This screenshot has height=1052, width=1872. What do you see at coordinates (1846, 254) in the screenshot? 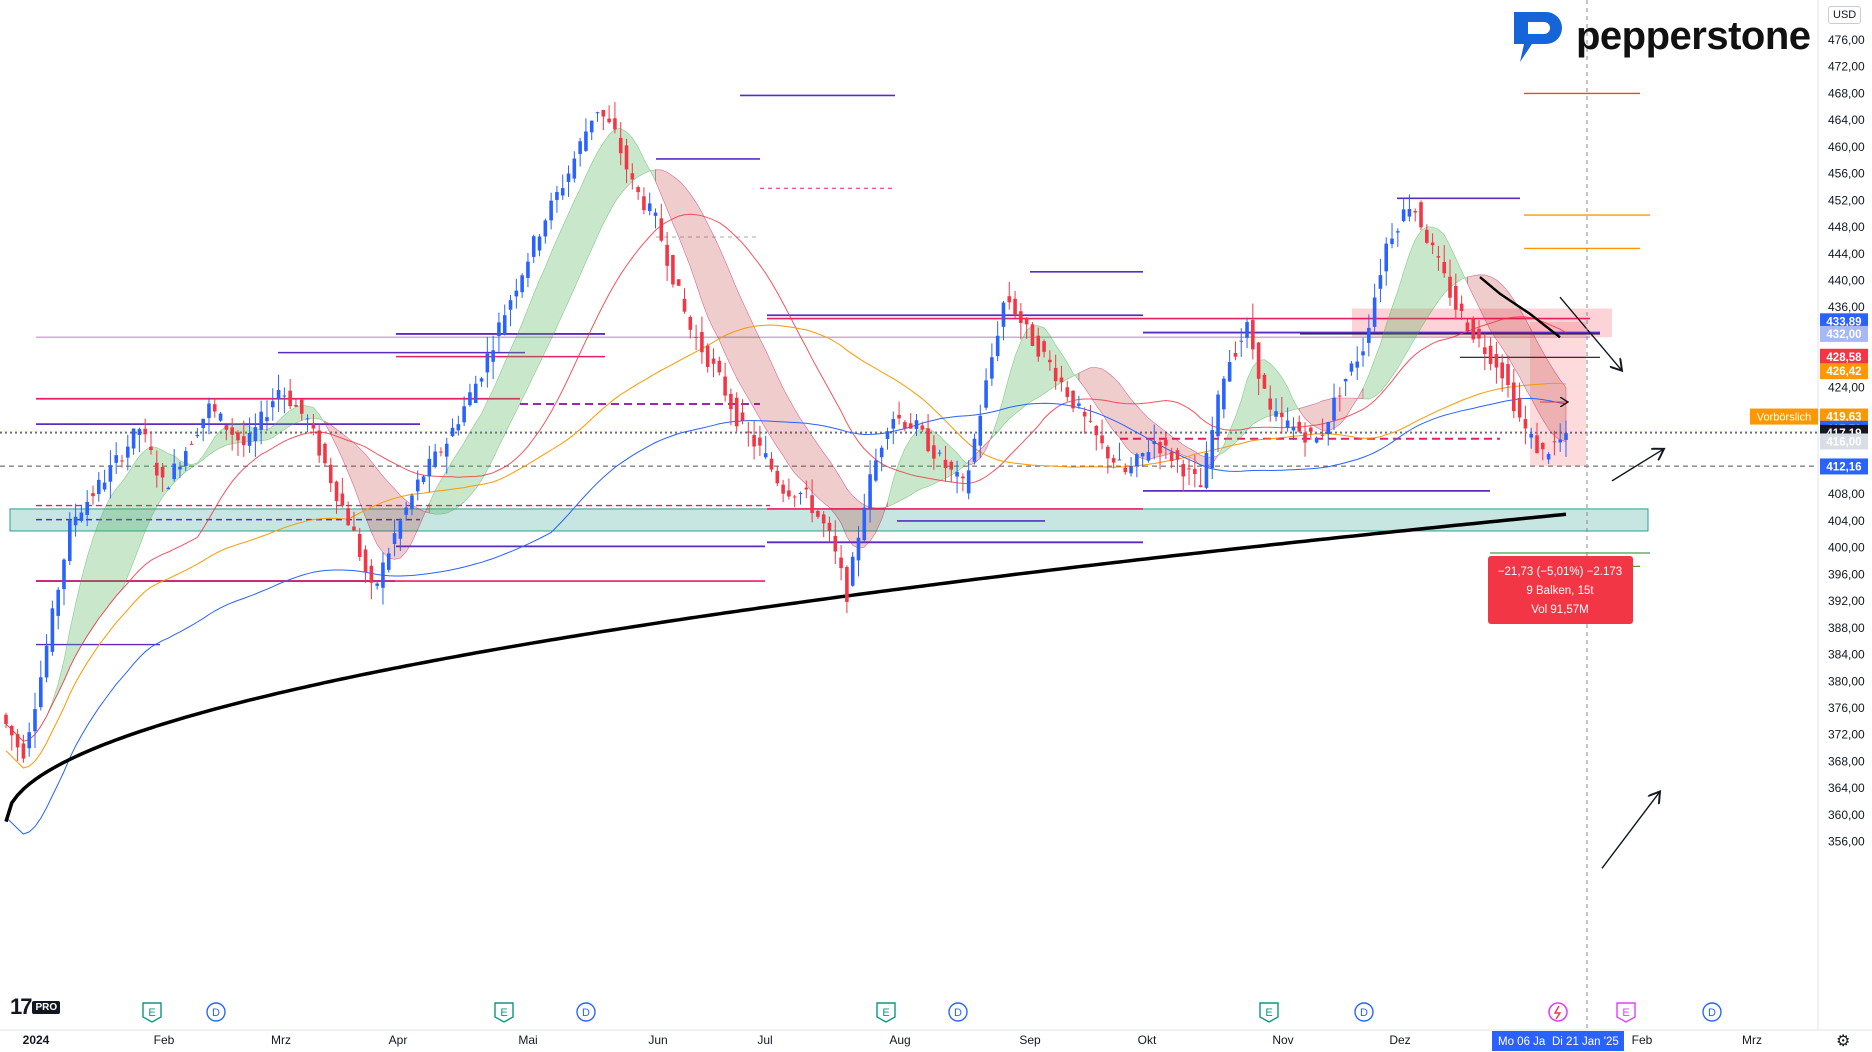
I see `y-tick-label: 444,00` at bounding box center [1846, 254].